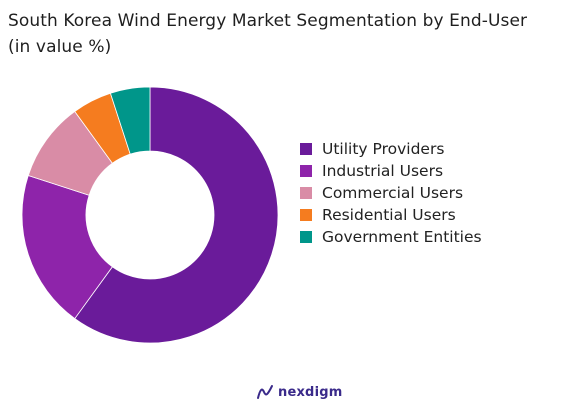 Image resolution: width=584 pixels, height=411 pixels. I want to click on legend-item-commercial-users: Commercial Users, so click(435, 193).